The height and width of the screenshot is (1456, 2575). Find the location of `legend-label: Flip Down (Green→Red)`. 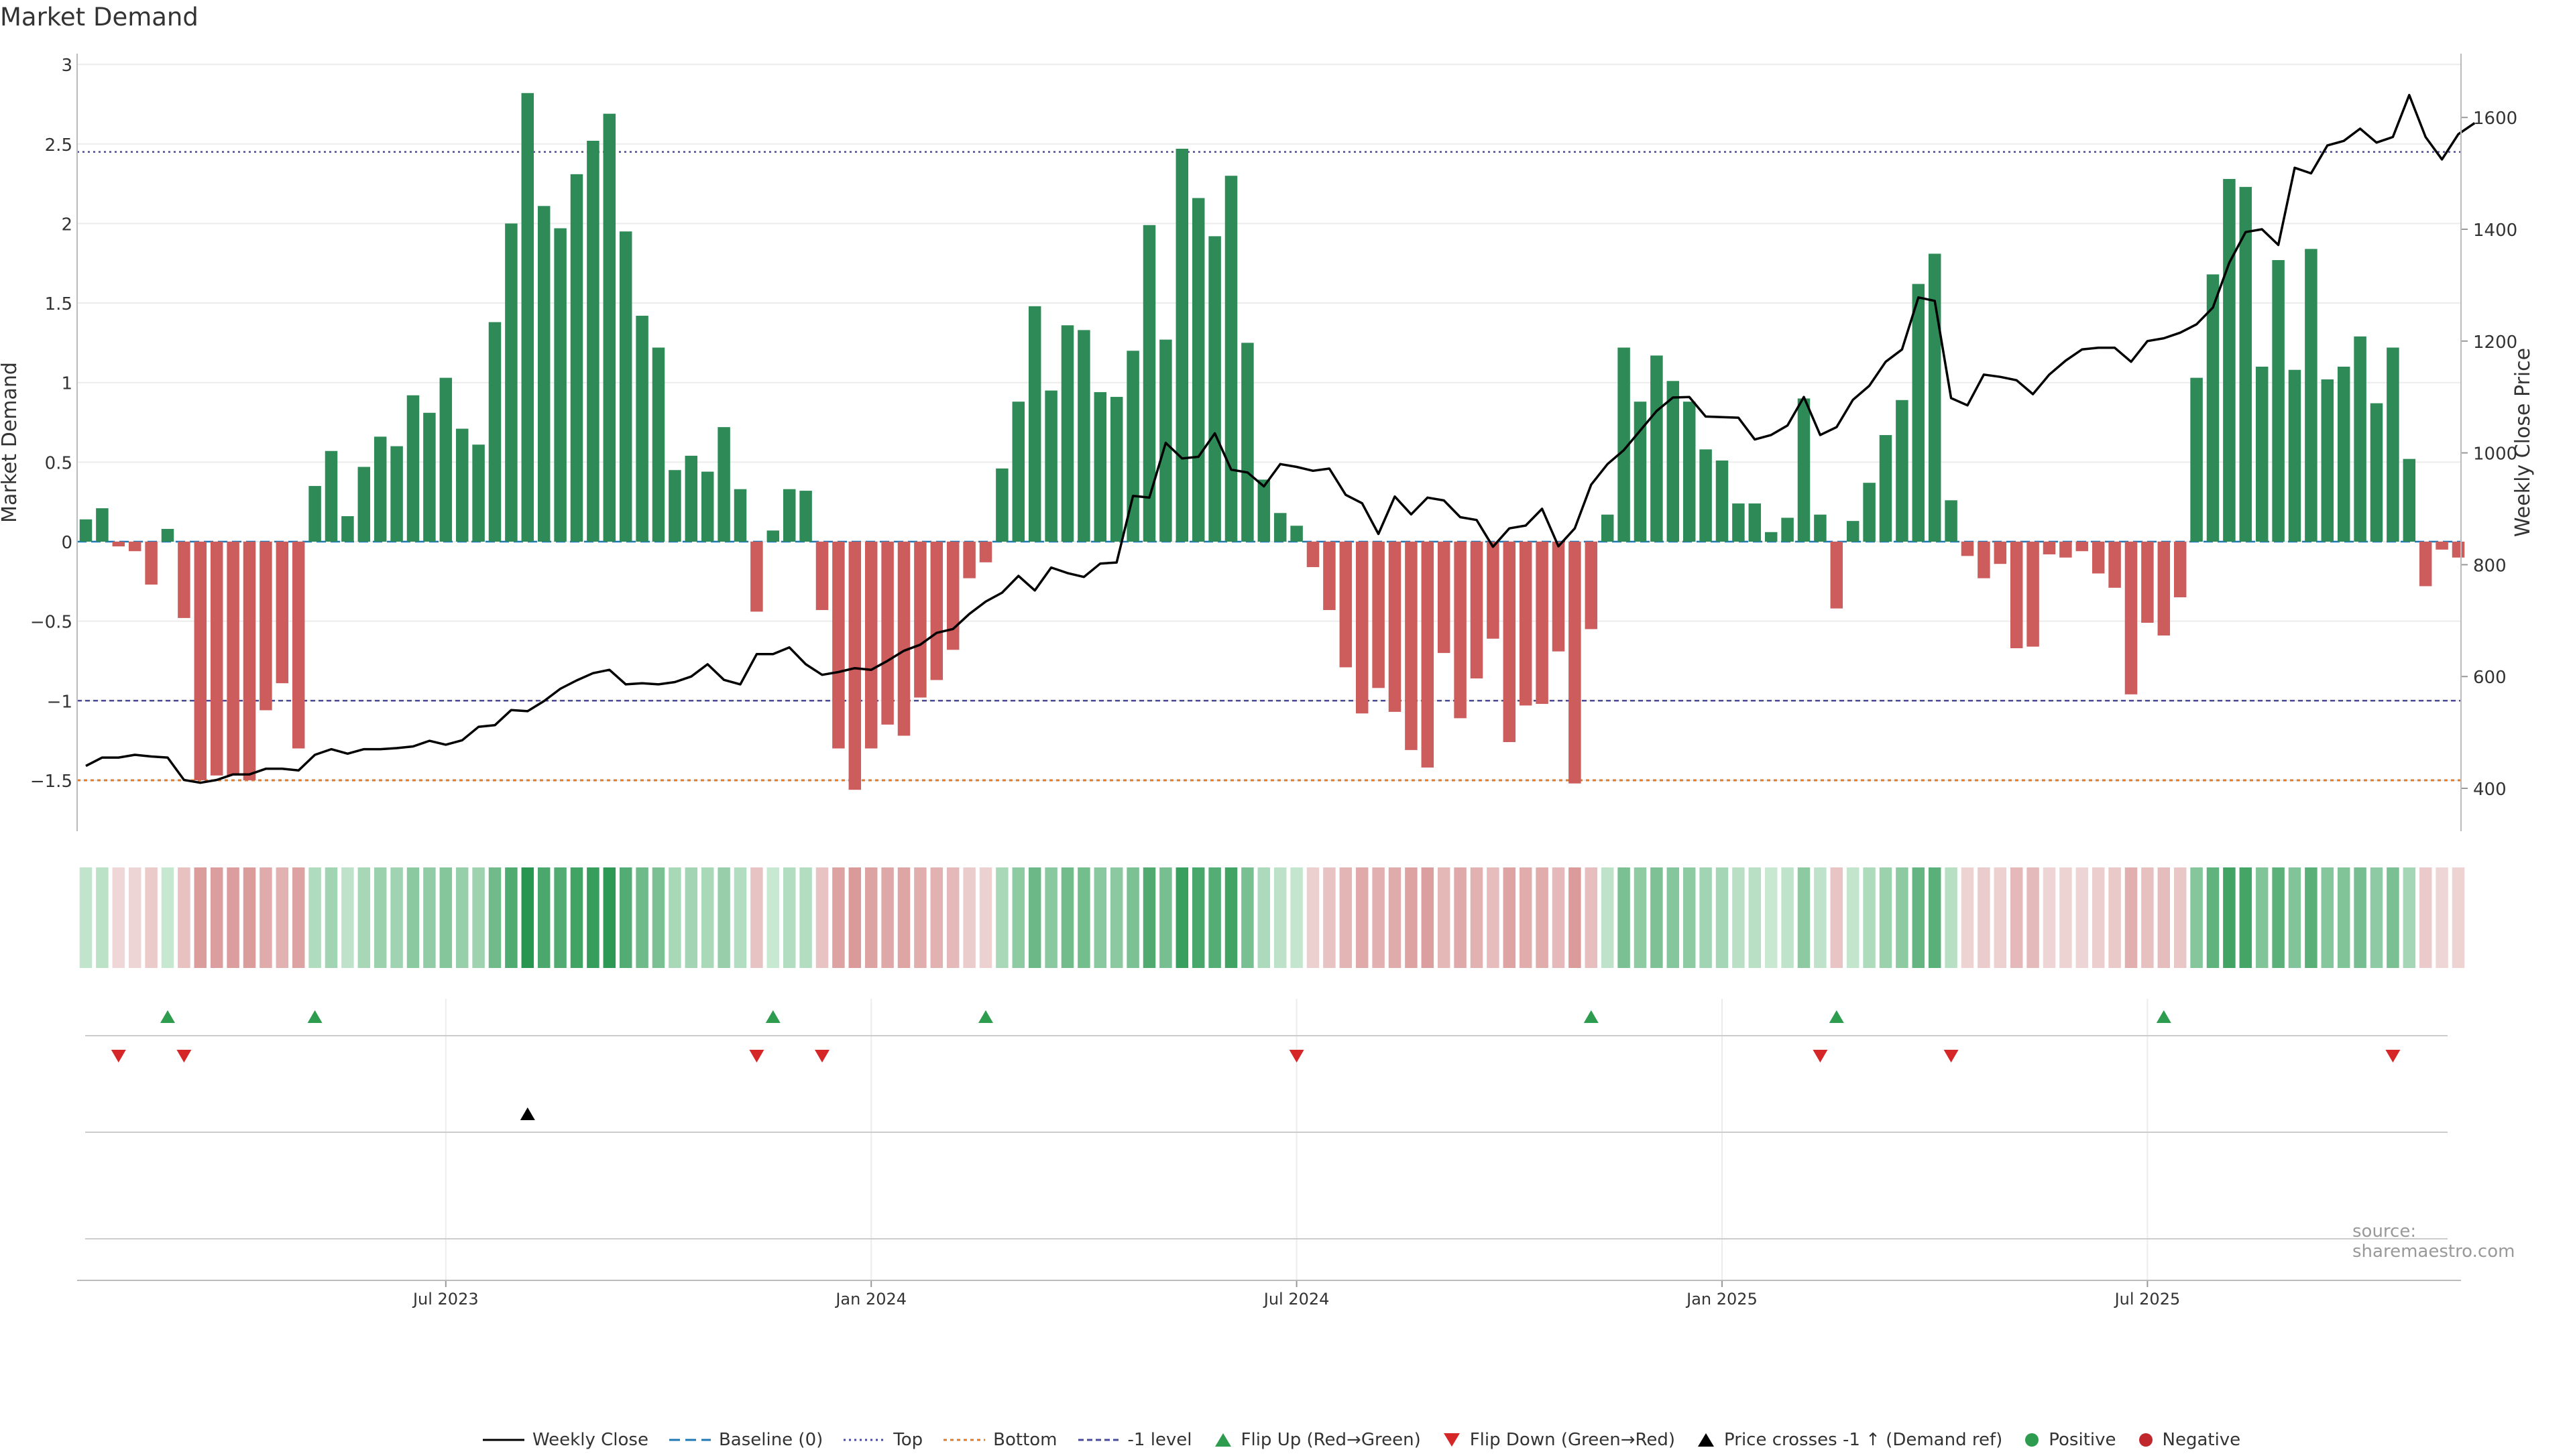

legend-label: Flip Down (Green→Red) is located at coordinates (1572, 1440).